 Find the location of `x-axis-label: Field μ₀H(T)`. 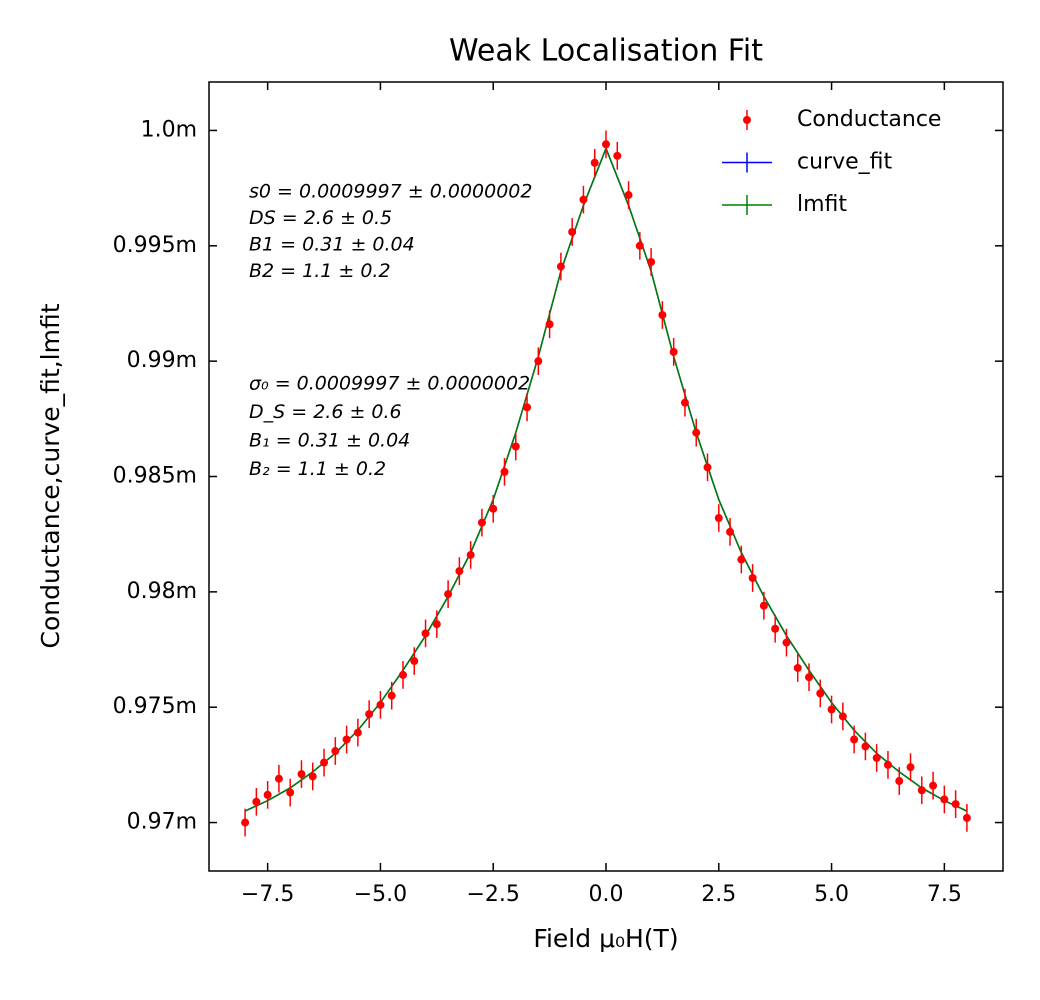

x-axis-label: Field μ₀H(T) is located at coordinates (605, 938).